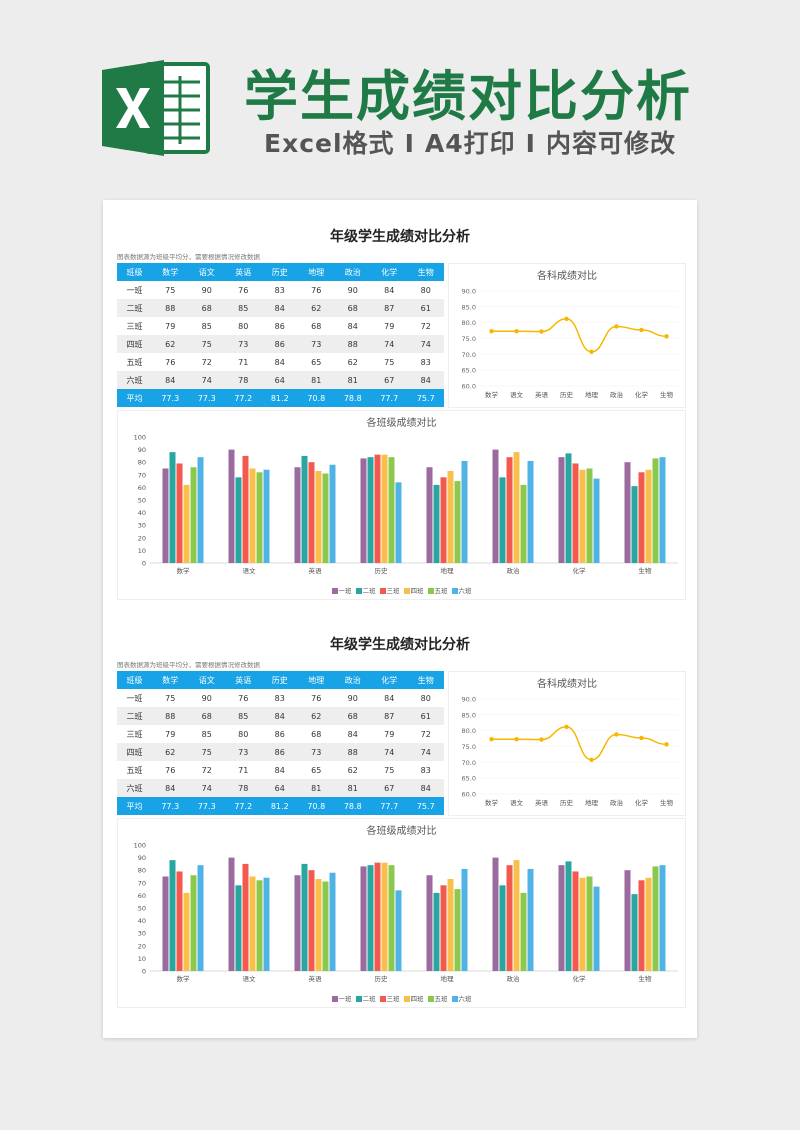  What do you see at coordinates (142, 883) in the screenshot?
I see `y-tick-label: 70` at bounding box center [142, 883].